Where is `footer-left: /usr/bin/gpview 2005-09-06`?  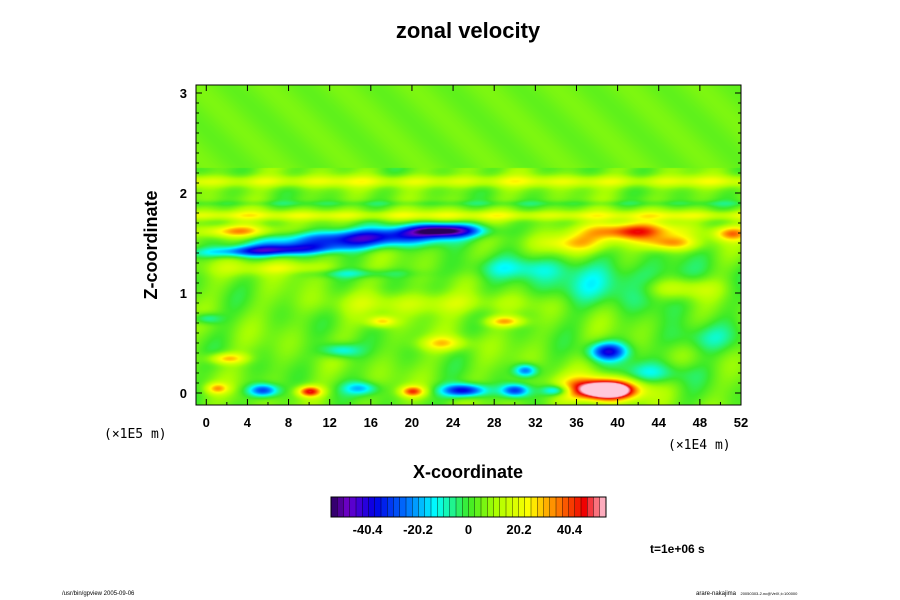 footer-left: /usr/bin/gpview 2005-09-06 is located at coordinates (98, 594).